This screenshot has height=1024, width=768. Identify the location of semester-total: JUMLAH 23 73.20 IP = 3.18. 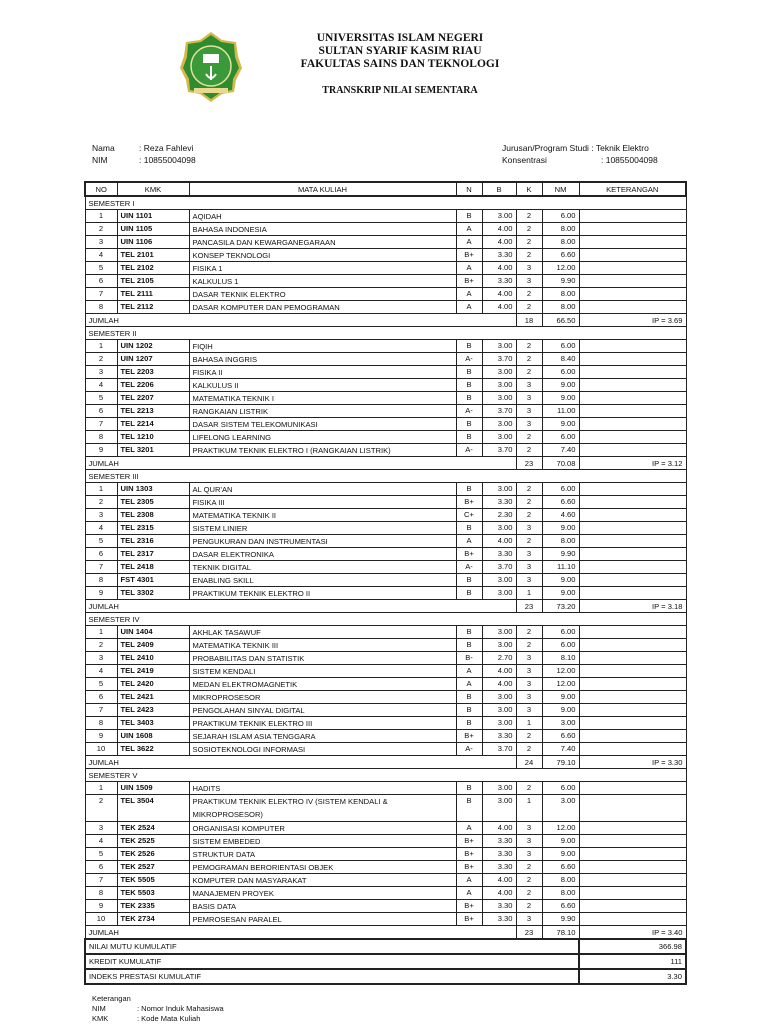
(385, 606).